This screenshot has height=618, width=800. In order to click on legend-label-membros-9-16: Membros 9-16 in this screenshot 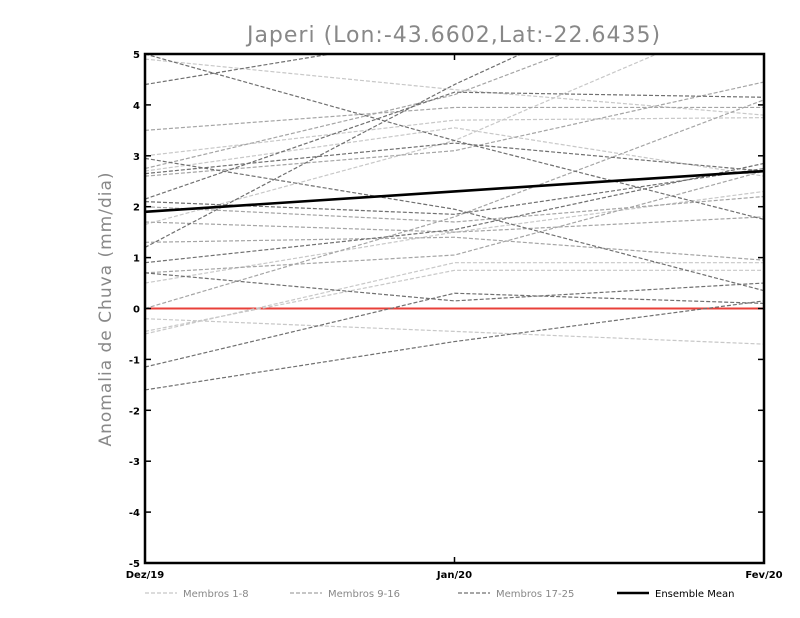, I will do `click(364, 594)`.